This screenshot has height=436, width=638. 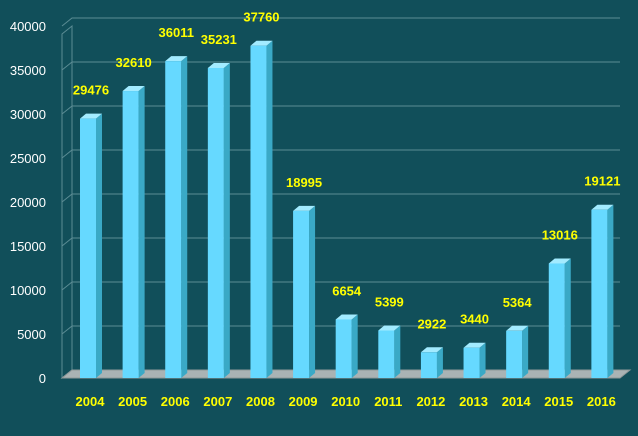 What do you see at coordinates (31, 334) in the screenshot?
I see `y-tick-label: 5000` at bounding box center [31, 334].